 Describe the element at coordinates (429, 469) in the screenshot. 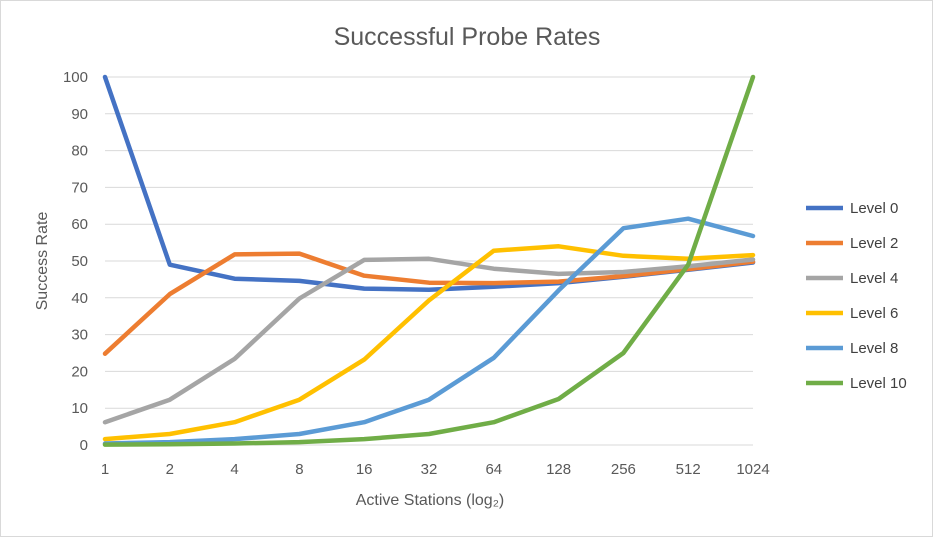

I see `x-tick-label: 32` at that location.